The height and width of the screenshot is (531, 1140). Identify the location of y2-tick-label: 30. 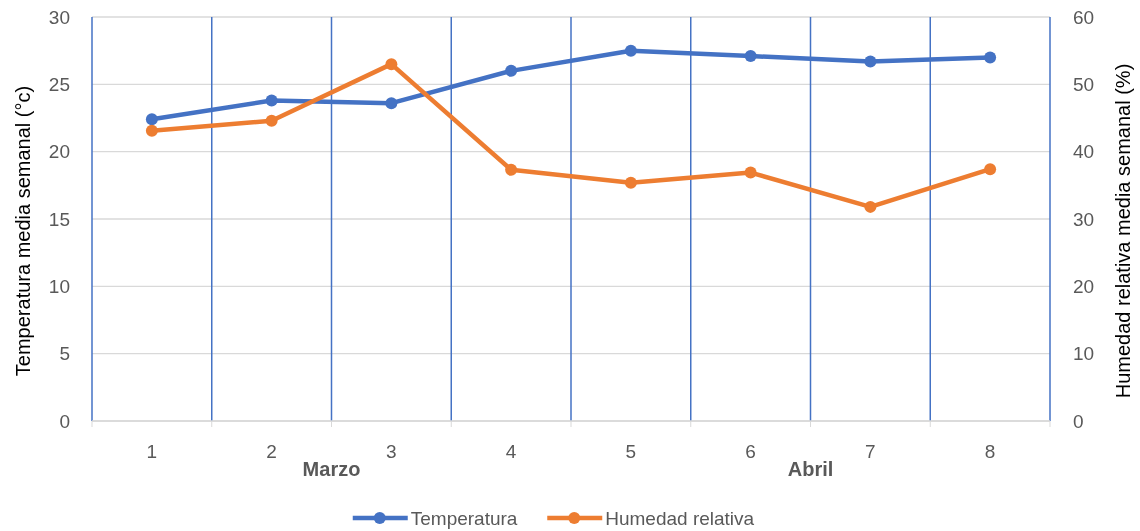
(1084, 219).